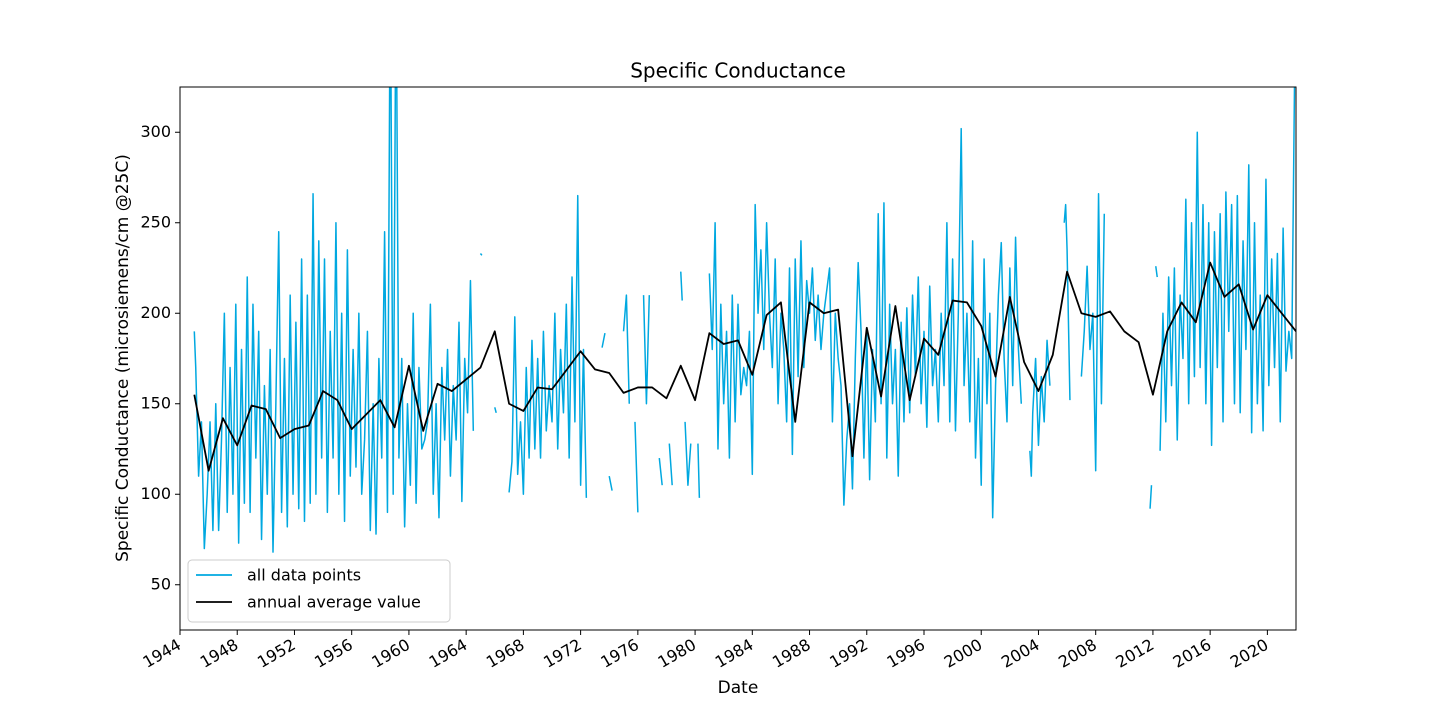 This screenshot has width=1440, height=720. Describe the element at coordinates (155, 221) in the screenshot. I see `y-tick-label: 250` at that location.